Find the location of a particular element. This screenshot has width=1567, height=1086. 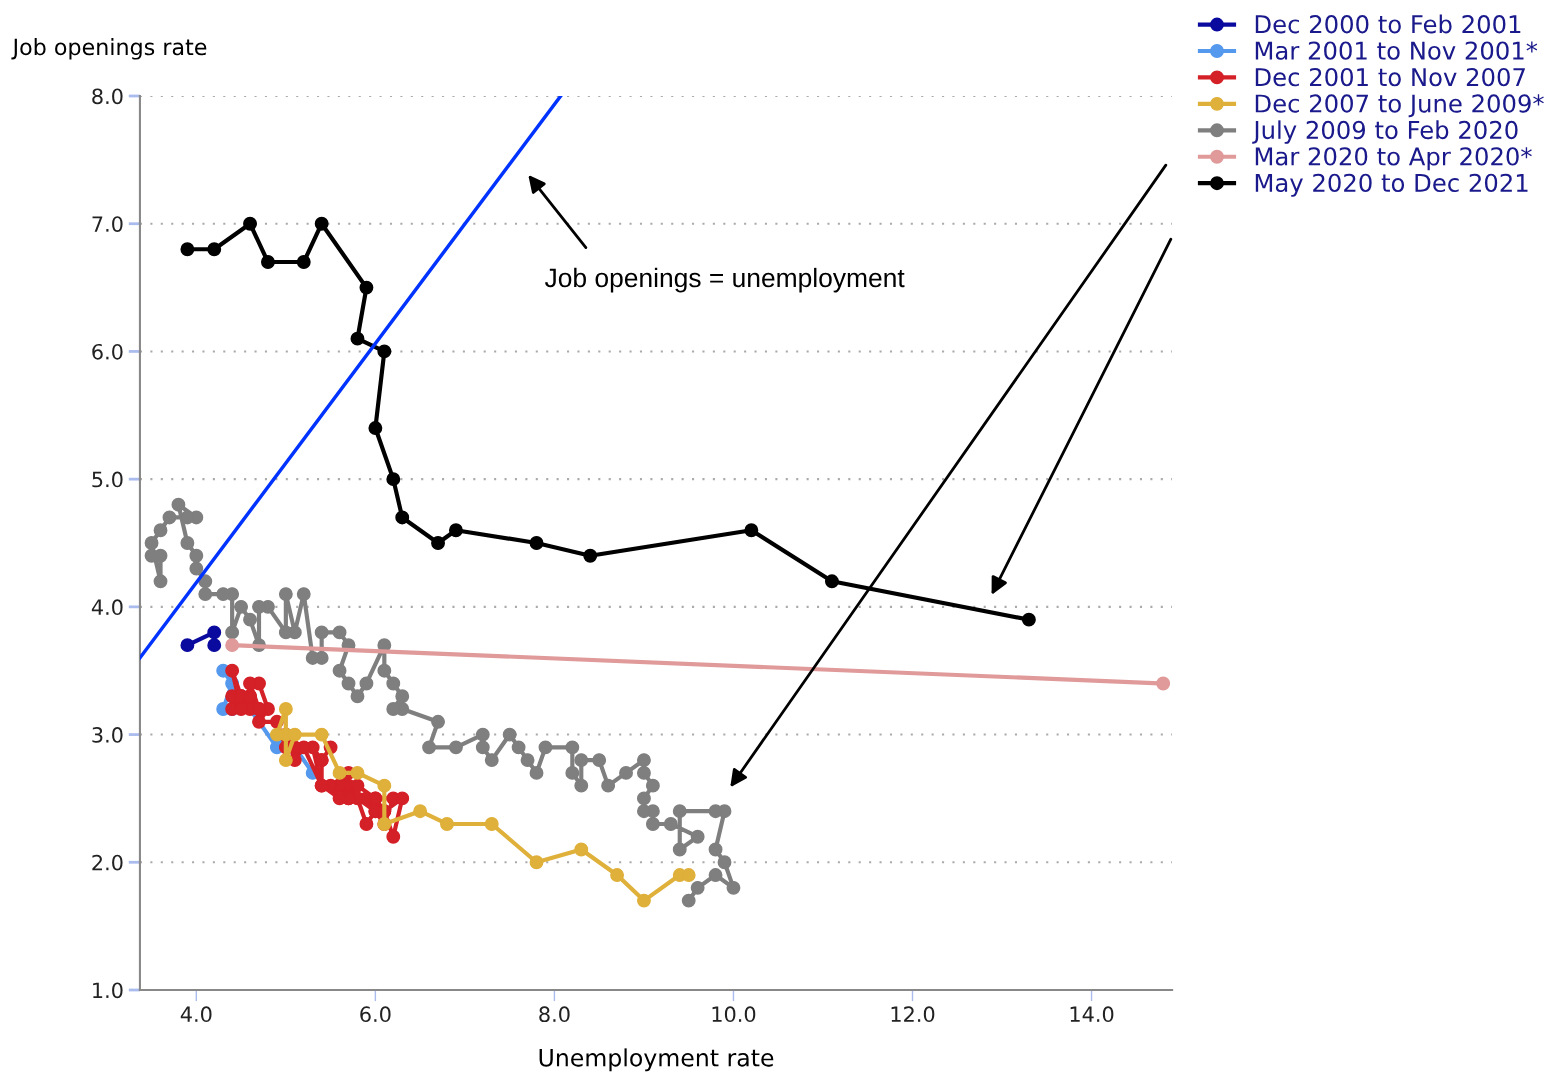

legend-label: Dec 2000 to Feb 2001 is located at coordinates (1388, 24).